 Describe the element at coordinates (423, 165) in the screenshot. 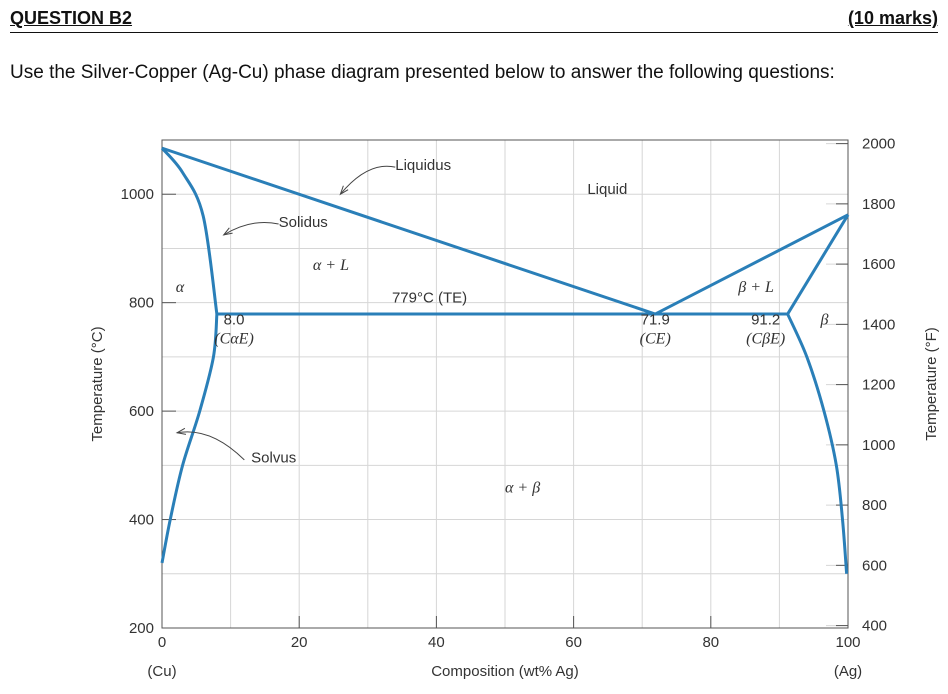

I see `annotation-label: Liquidus` at that location.